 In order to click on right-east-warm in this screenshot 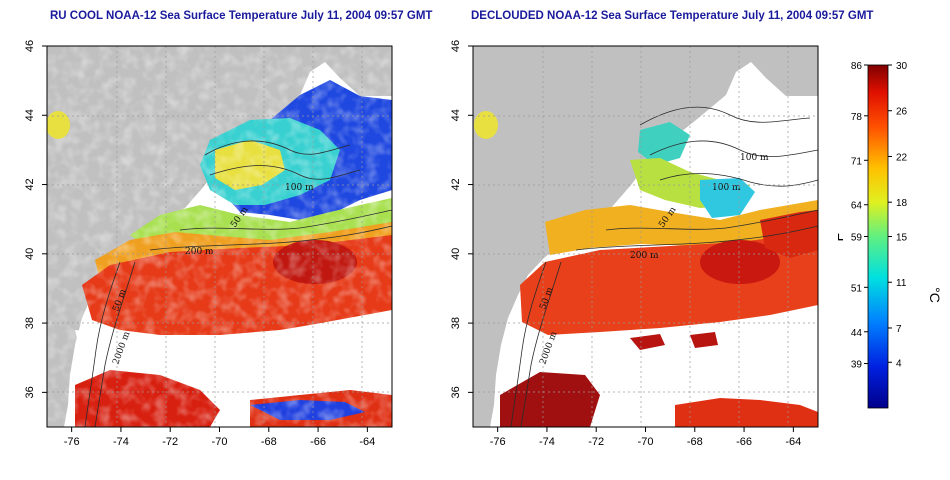, I will do `click(789, 234)`.